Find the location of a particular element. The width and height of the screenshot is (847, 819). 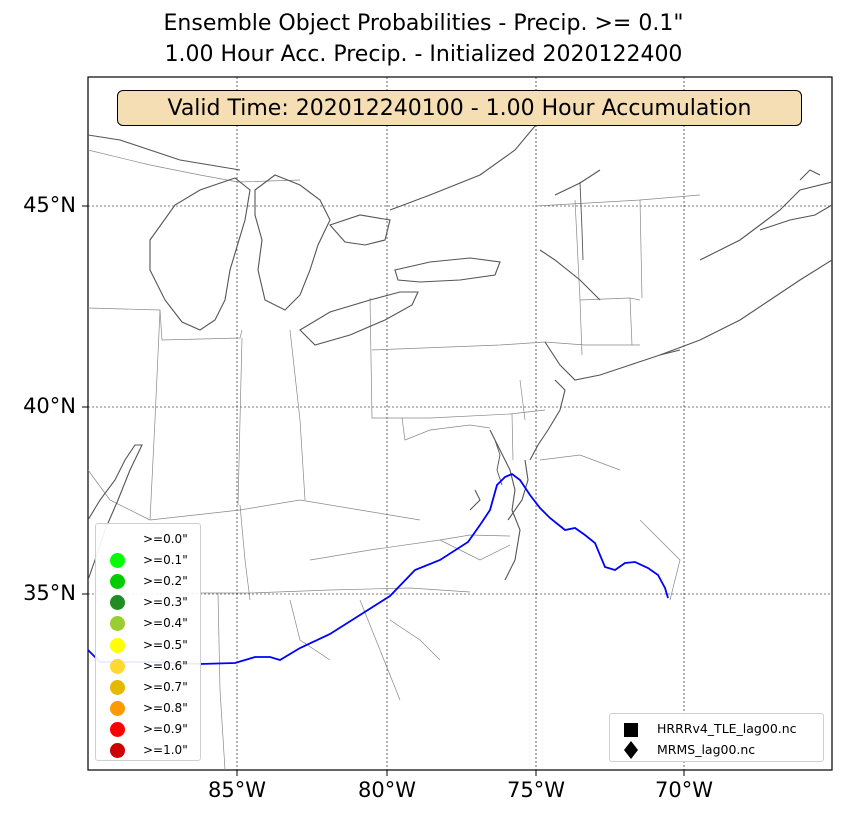

threshold-legend-row: >=0.1" is located at coordinates (149, 560).